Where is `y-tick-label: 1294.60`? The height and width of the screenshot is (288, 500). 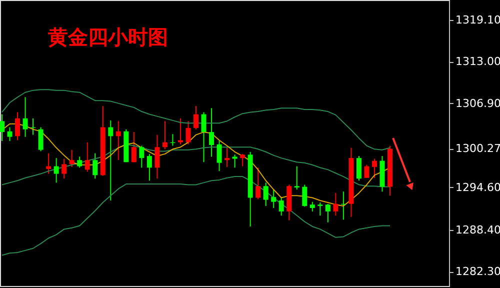 y-tick-label: 1294.60 is located at coordinates (478, 187).